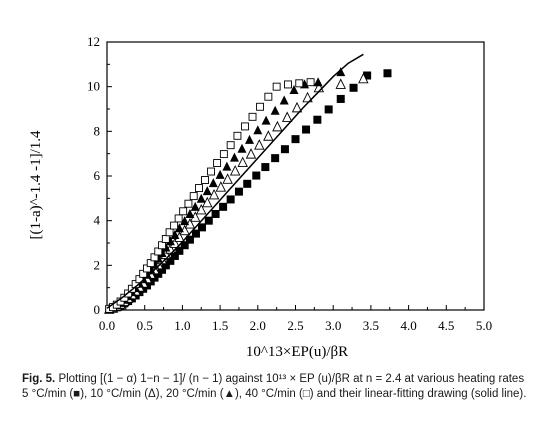 The image size is (550, 440). I want to click on y-tick-label: 8, so click(97, 130).